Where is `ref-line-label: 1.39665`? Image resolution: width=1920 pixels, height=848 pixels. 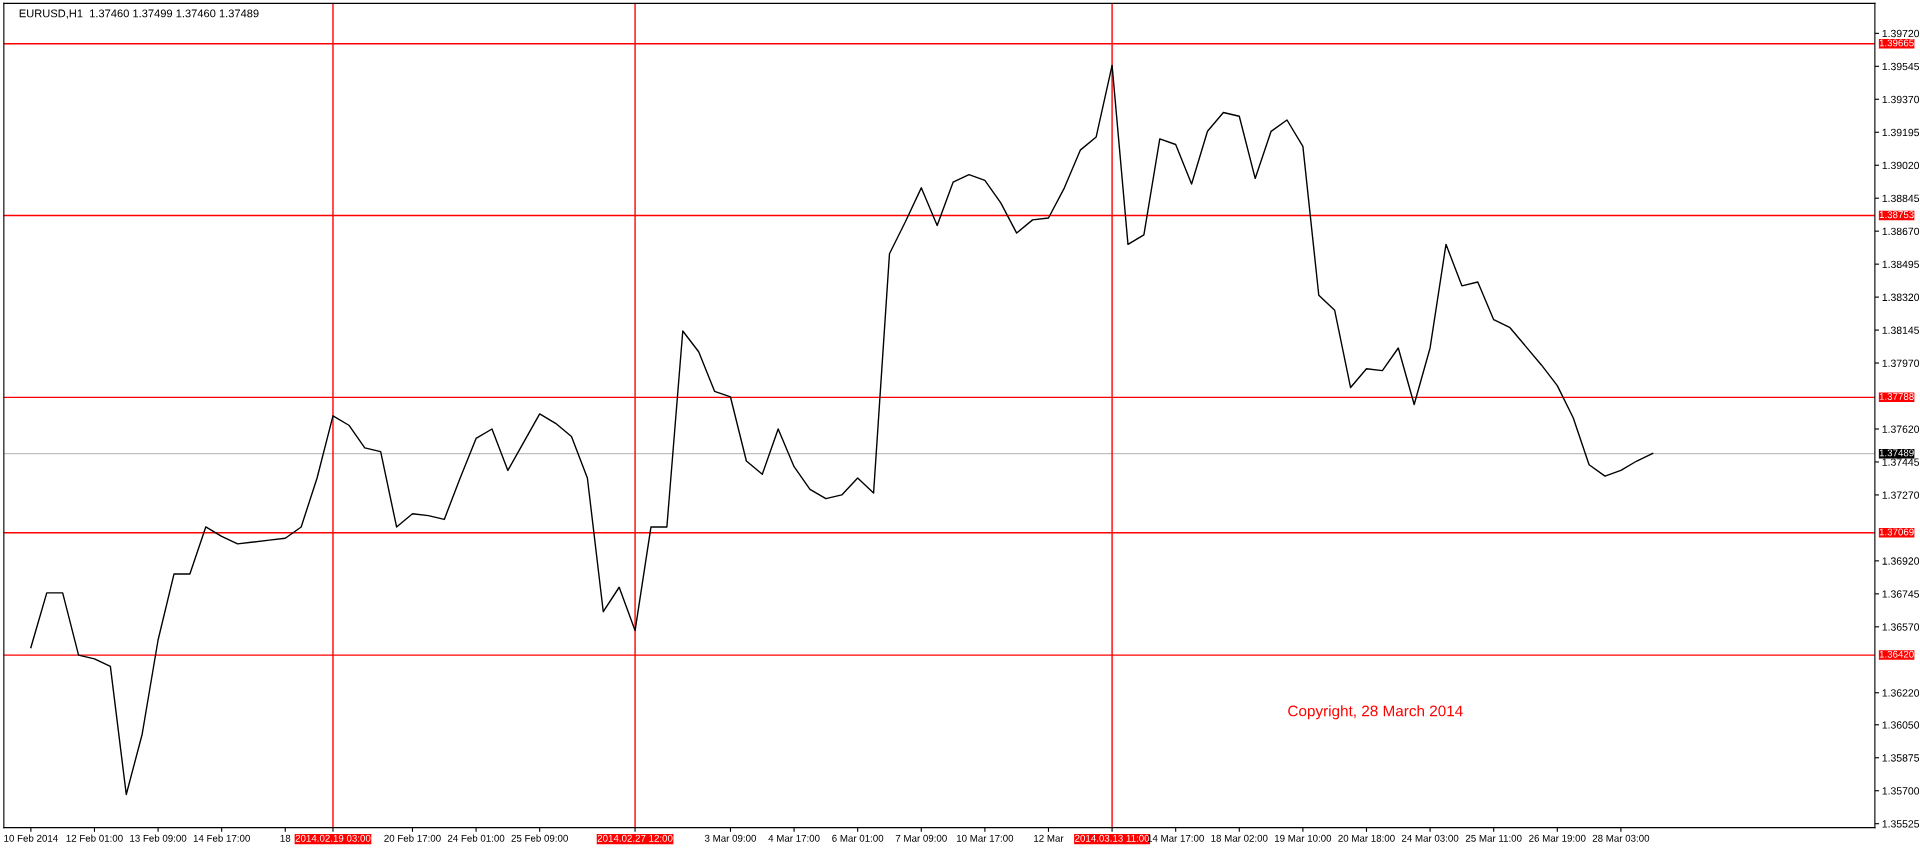 ref-line-label: 1.39665 is located at coordinates (1896, 43).